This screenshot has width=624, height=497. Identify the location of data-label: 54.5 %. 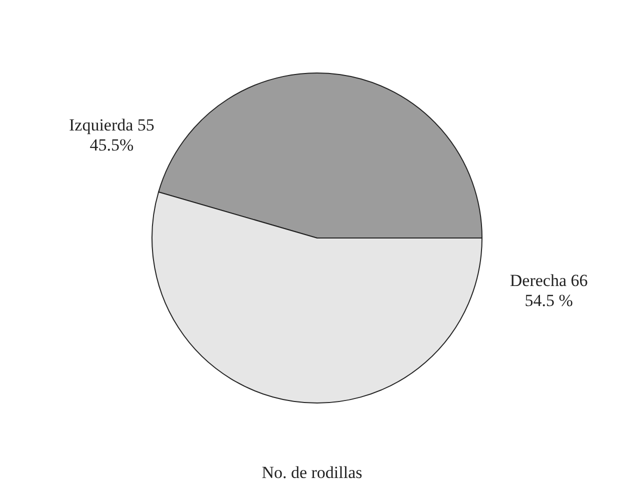
(548, 300).